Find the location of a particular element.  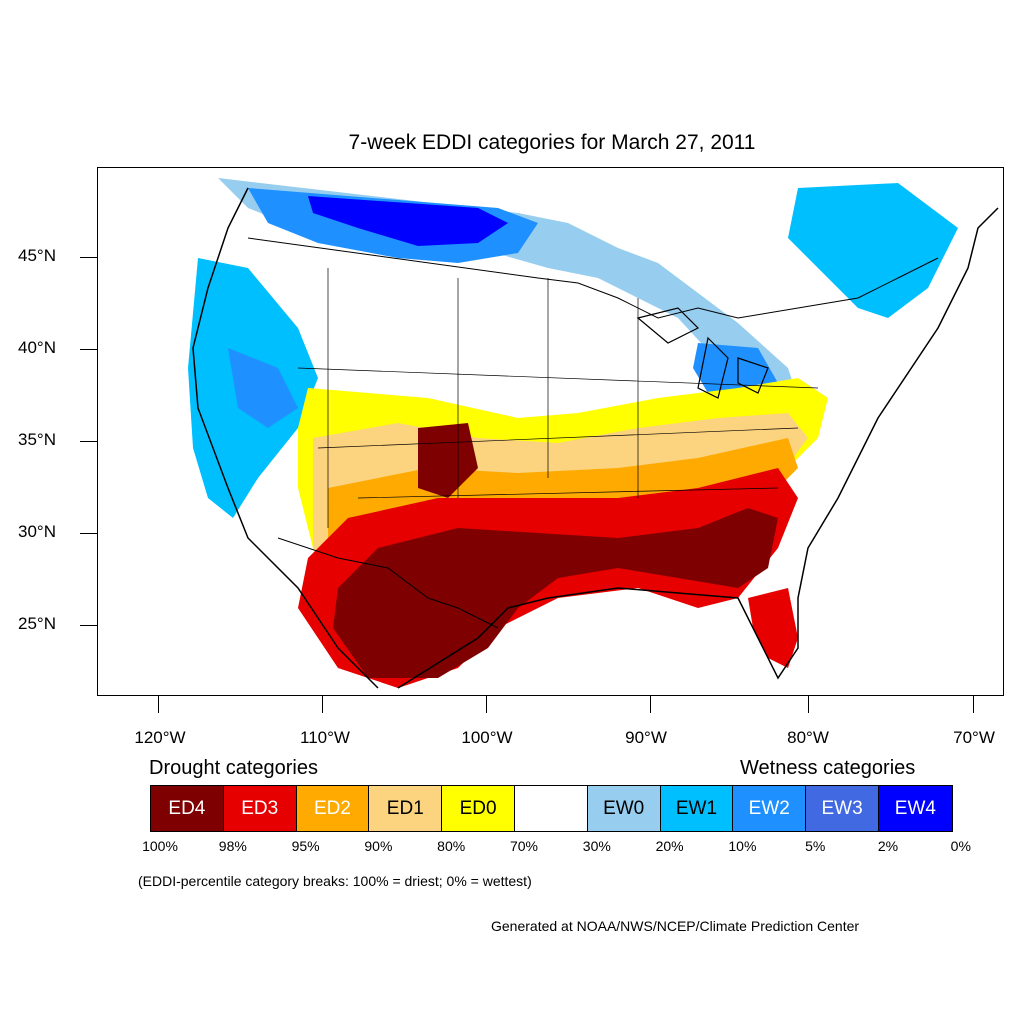

state-borders is located at coordinates (558, 398).